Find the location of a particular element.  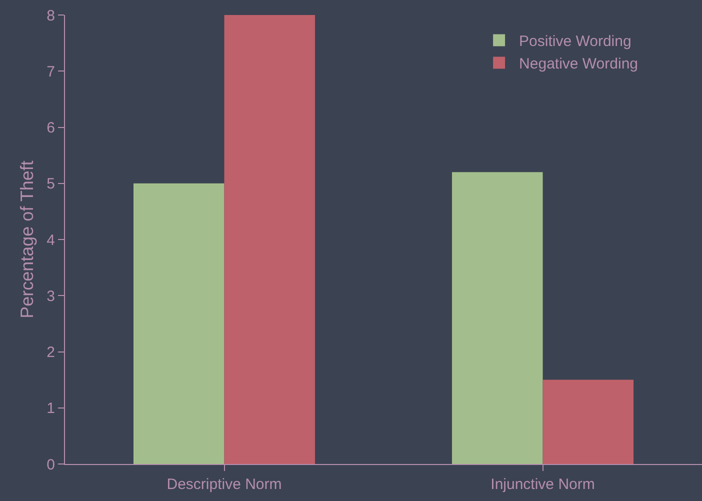

y-tick-label: 1 is located at coordinates (50, 409).